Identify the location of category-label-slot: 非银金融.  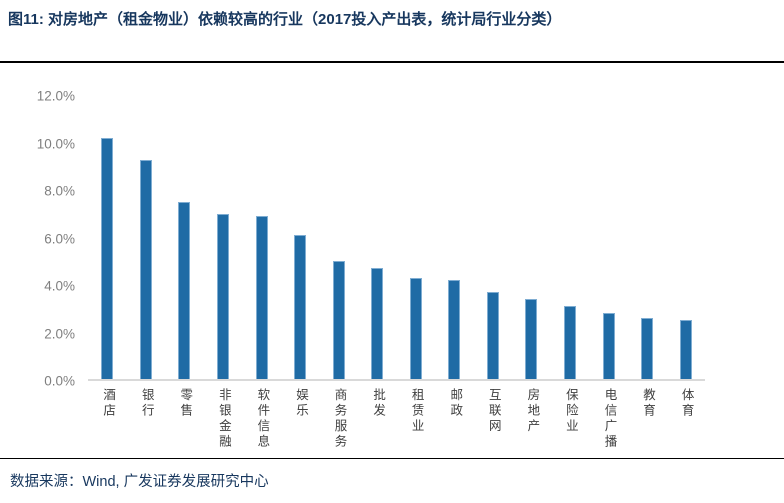
(223, 415).